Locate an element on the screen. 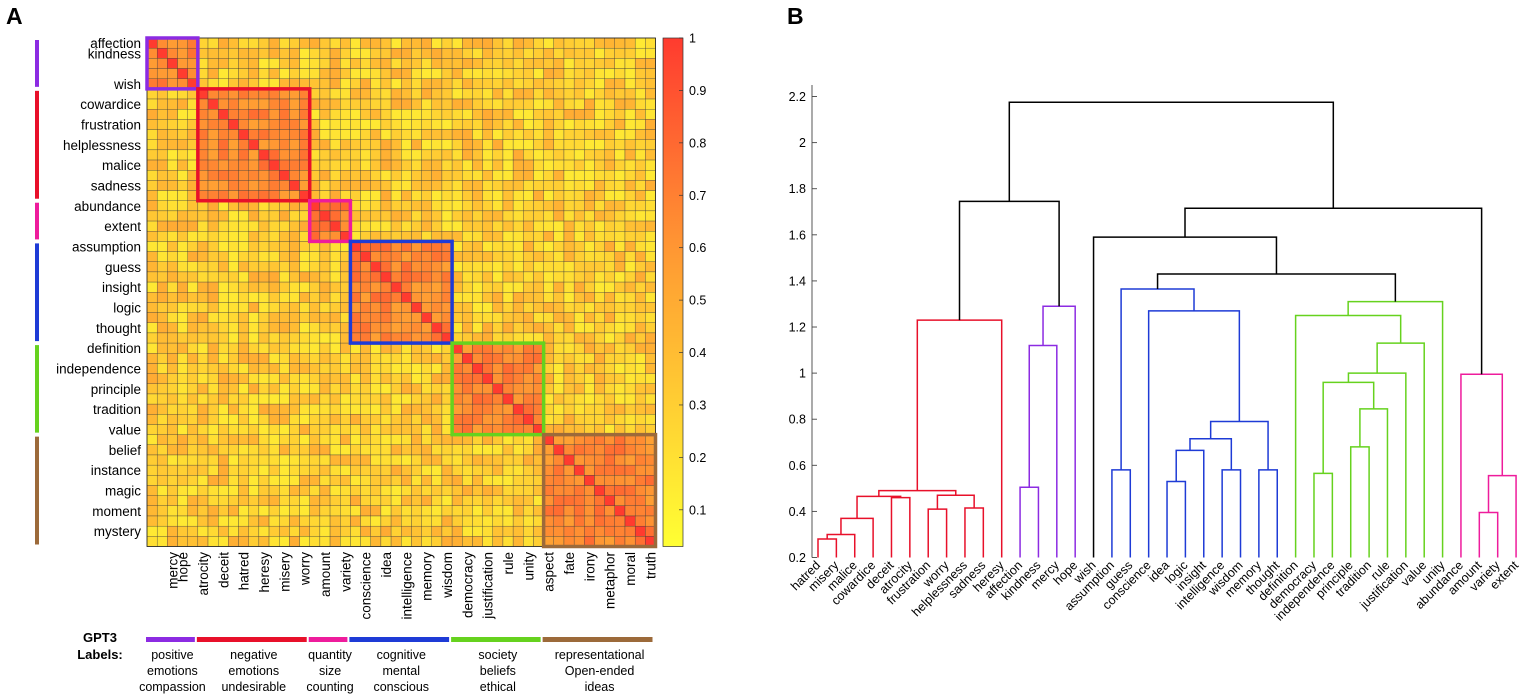 The image size is (1535, 698). row-label: belief is located at coordinates (125, 450).